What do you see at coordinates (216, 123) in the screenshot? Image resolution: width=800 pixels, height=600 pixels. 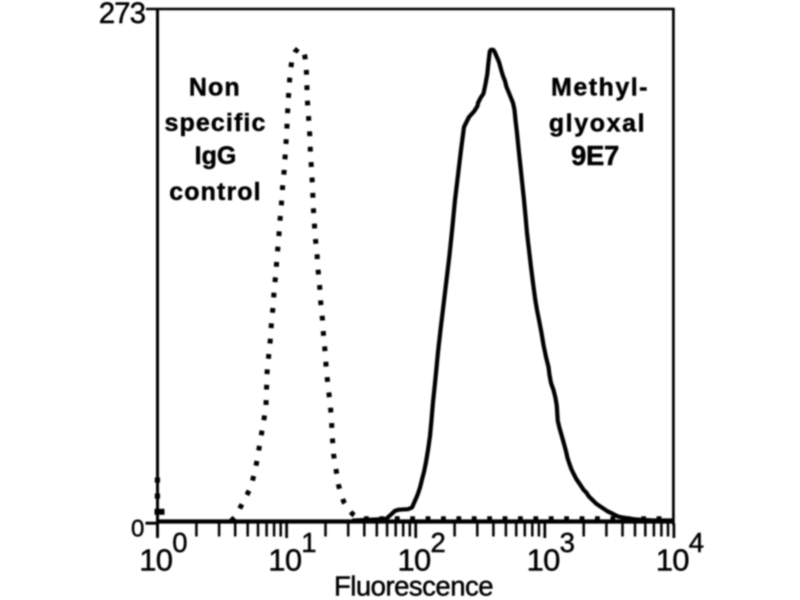 I see `svg-text: specific` at bounding box center [216, 123].